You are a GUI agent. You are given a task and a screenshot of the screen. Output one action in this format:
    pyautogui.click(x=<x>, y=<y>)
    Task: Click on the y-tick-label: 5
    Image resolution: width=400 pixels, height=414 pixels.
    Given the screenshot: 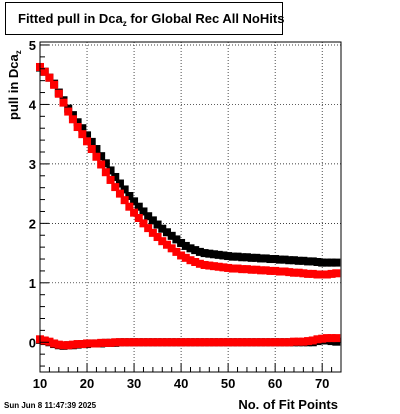 What is the action you would take?
    pyautogui.click(x=32, y=45)
    